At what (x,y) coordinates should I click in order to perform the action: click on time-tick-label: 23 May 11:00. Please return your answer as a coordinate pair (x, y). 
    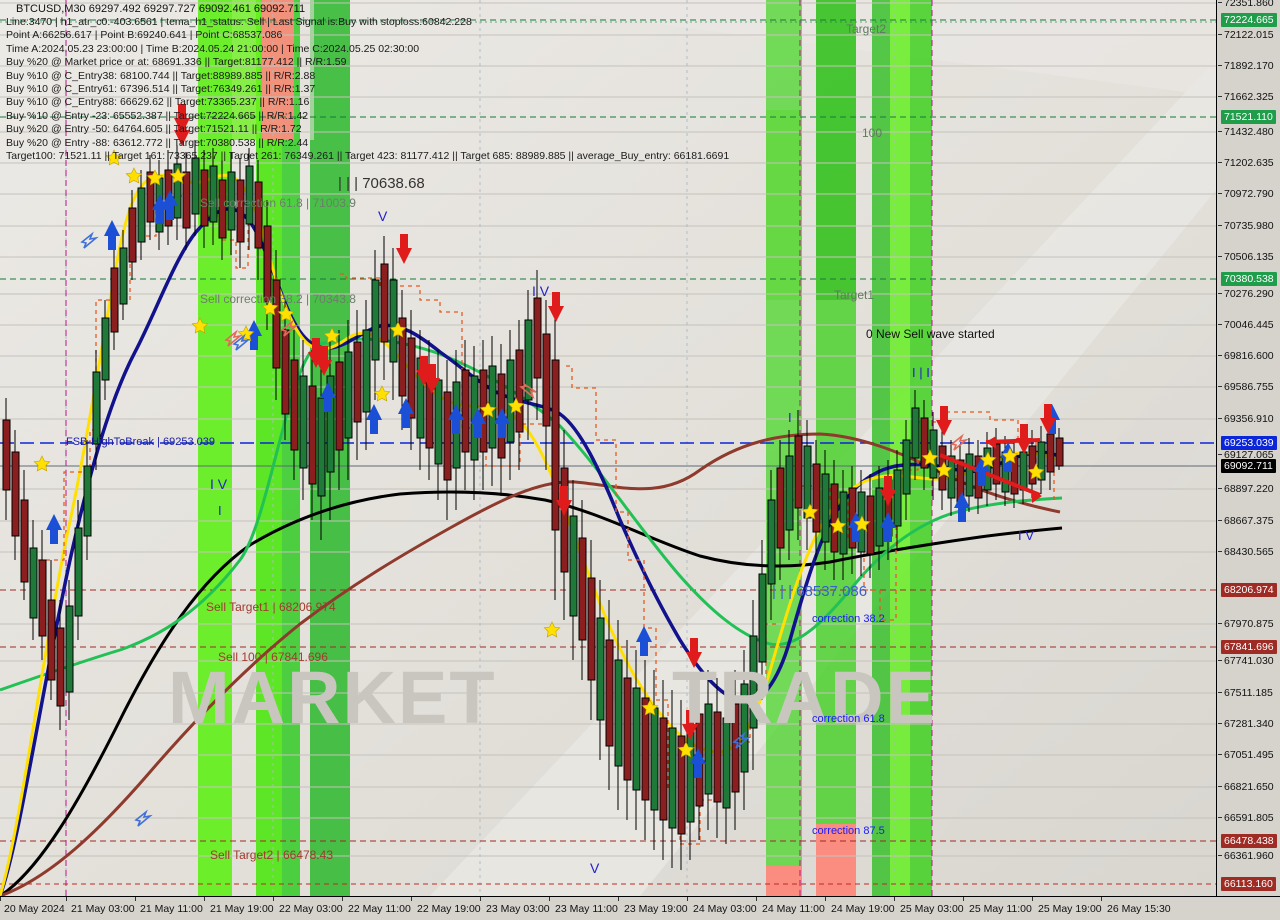
    Looking at the image, I should click on (586, 909).